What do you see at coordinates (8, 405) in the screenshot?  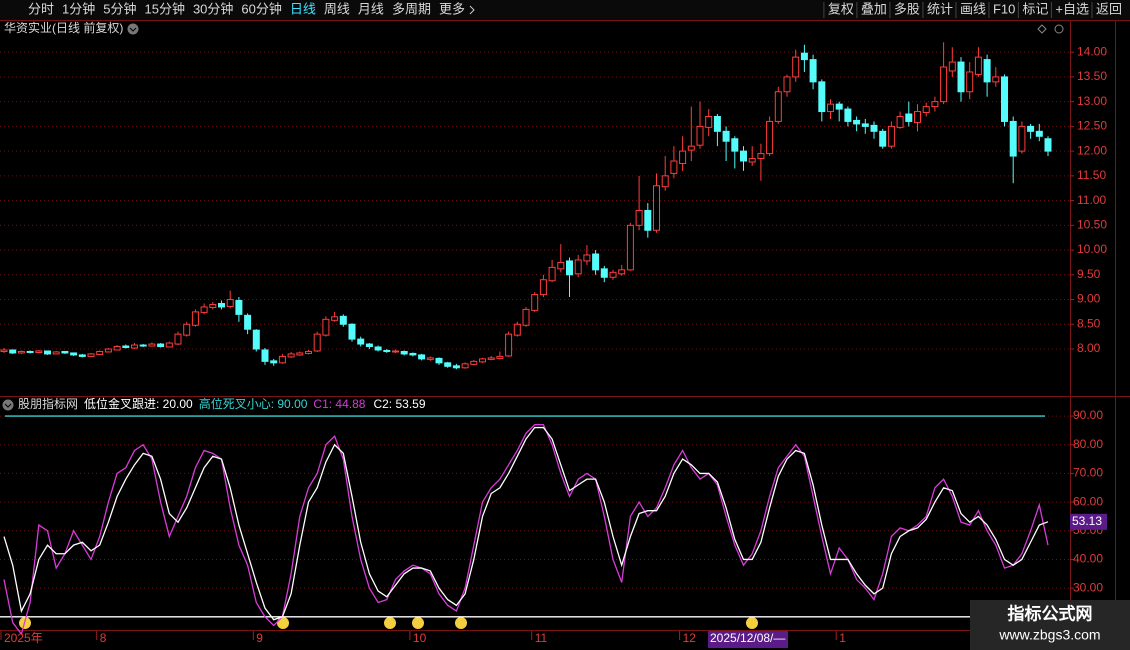 I see `indicator-menu-icon` at bounding box center [8, 405].